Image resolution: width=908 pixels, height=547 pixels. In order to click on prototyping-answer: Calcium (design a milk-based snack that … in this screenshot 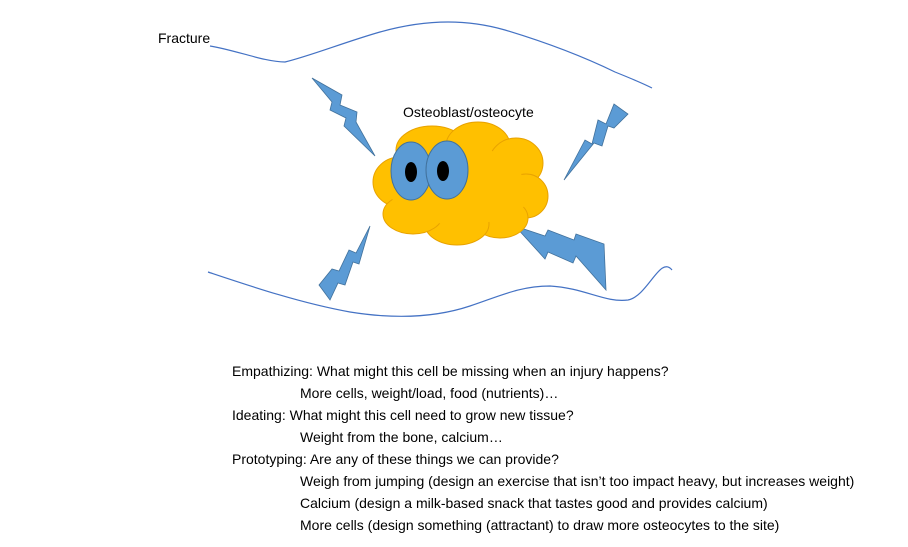, I will do `click(534, 503)`.